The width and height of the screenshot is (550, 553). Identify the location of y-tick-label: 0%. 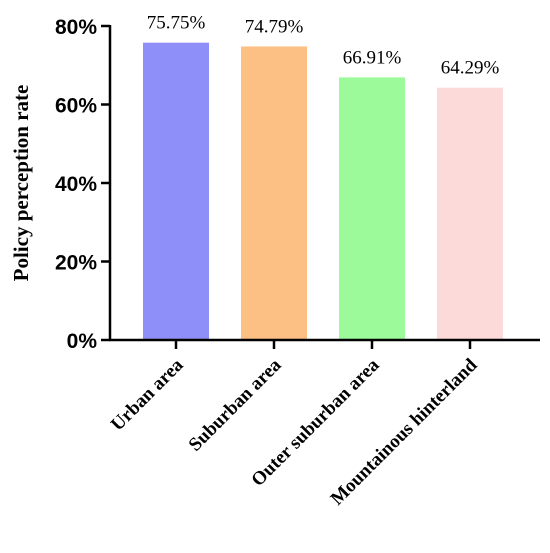
(82, 341).